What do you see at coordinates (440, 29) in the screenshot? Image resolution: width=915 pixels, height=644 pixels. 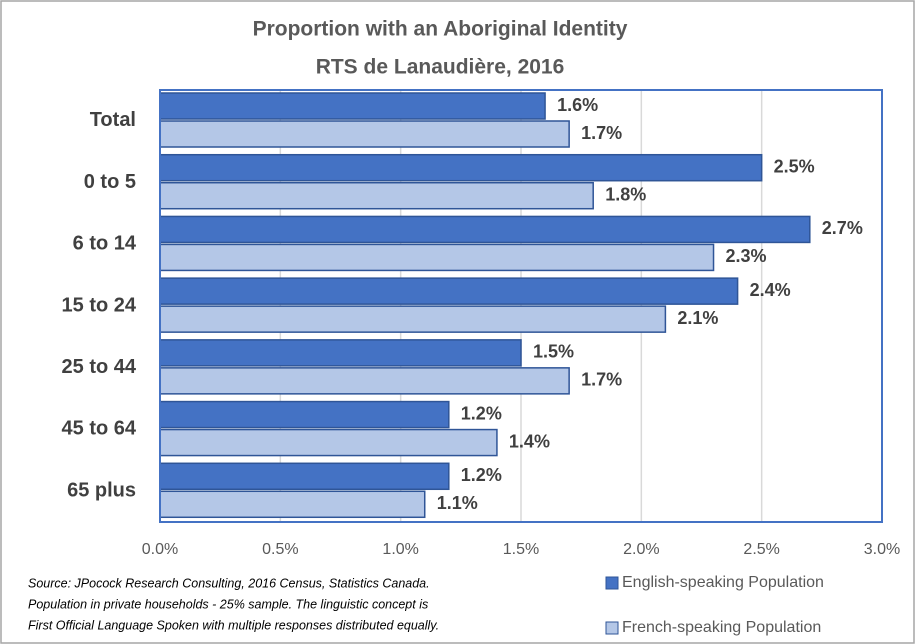 I see `chart-title: Proportion with an Aboriginal Identity` at bounding box center [440, 29].